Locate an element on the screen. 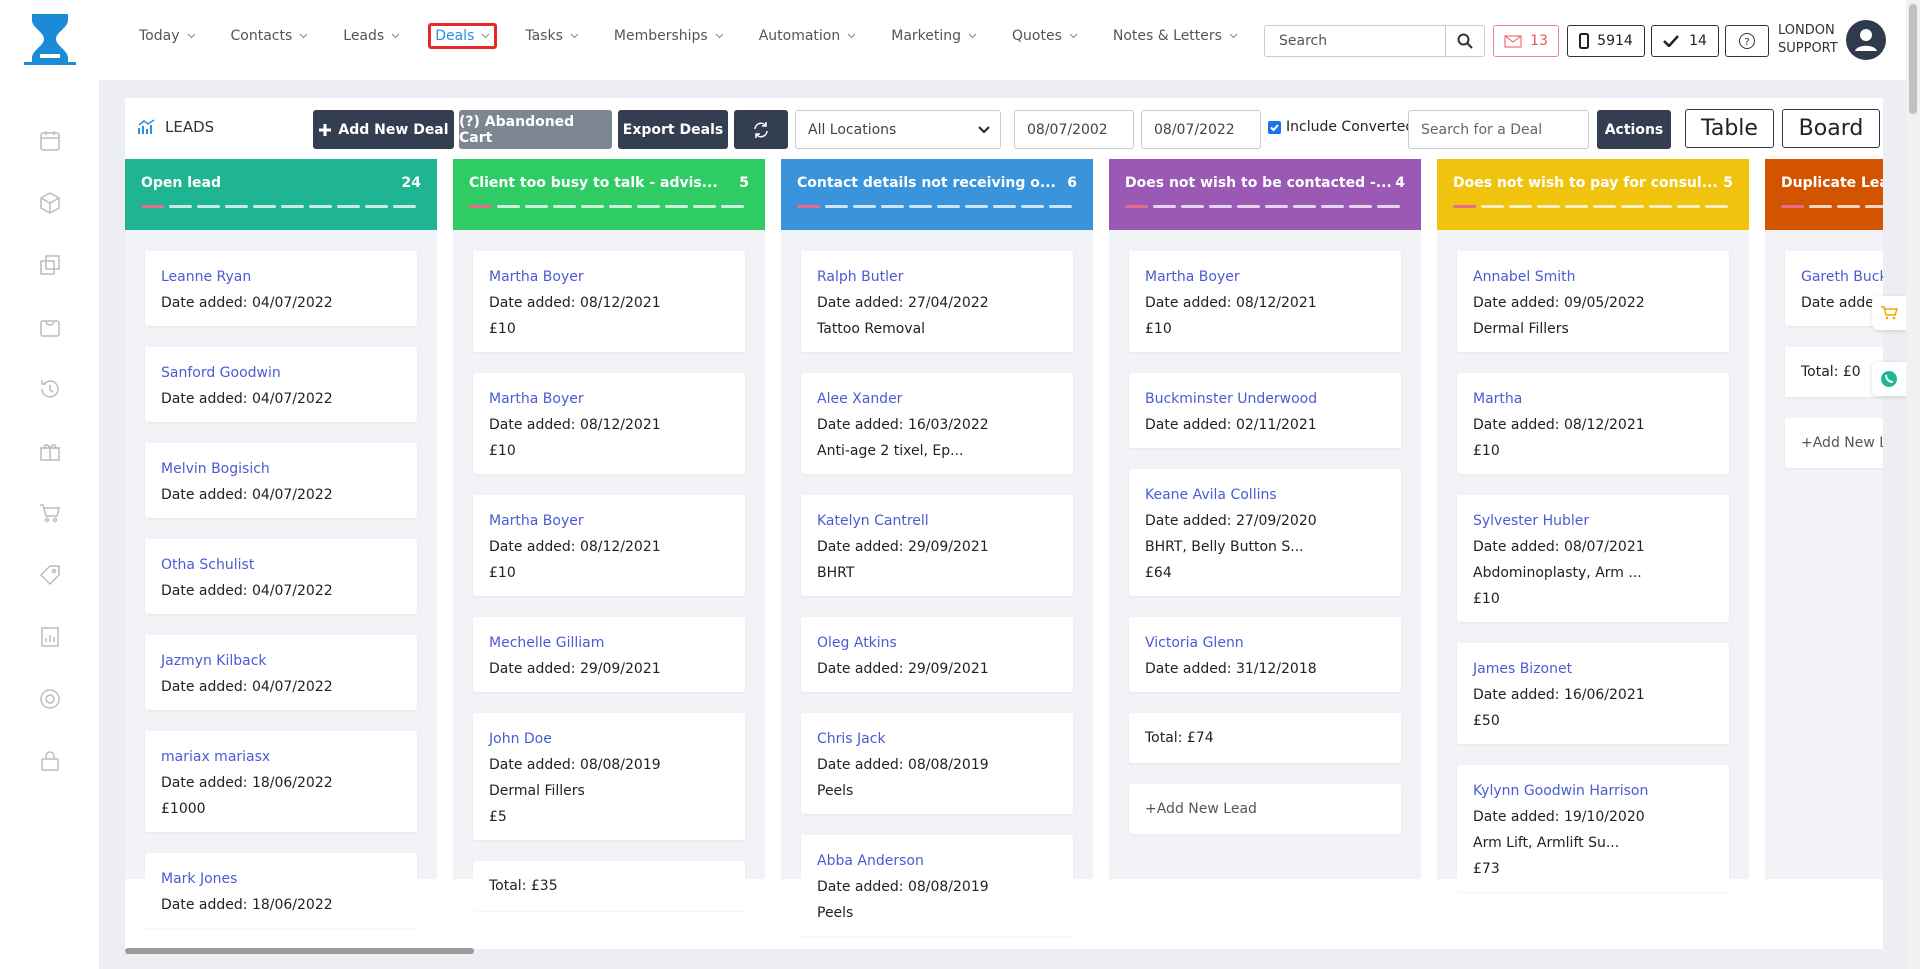  contact-name: Melvin Bogisich is located at coordinates (215, 469).